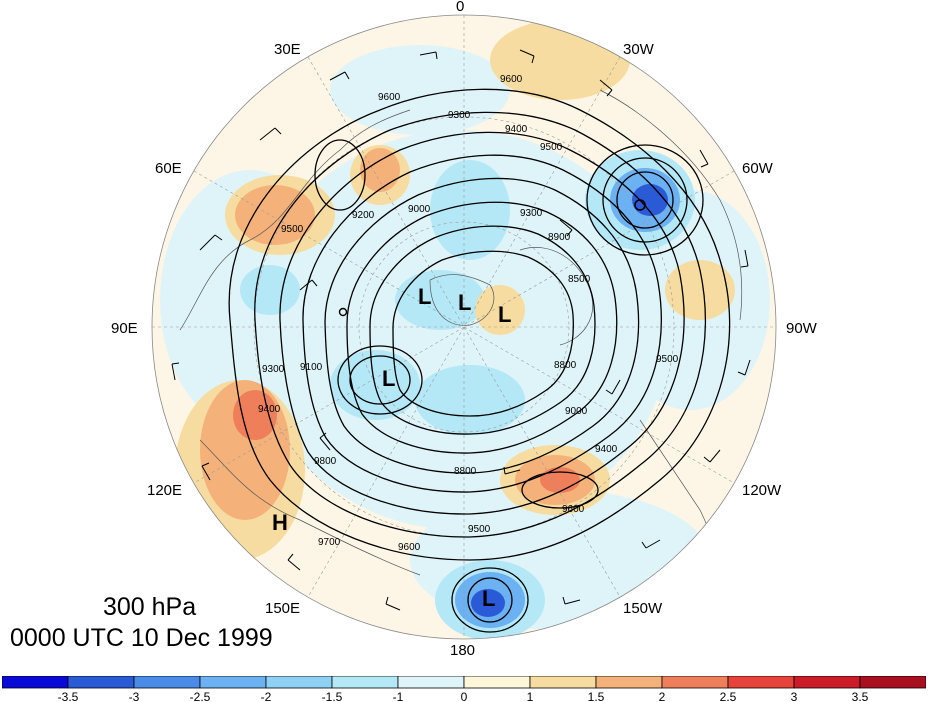 The width and height of the screenshot is (928, 702). What do you see at coordinates (280, 522) in the screenshot?
I see `high-center-label: H` at bounding box center [280, 522].